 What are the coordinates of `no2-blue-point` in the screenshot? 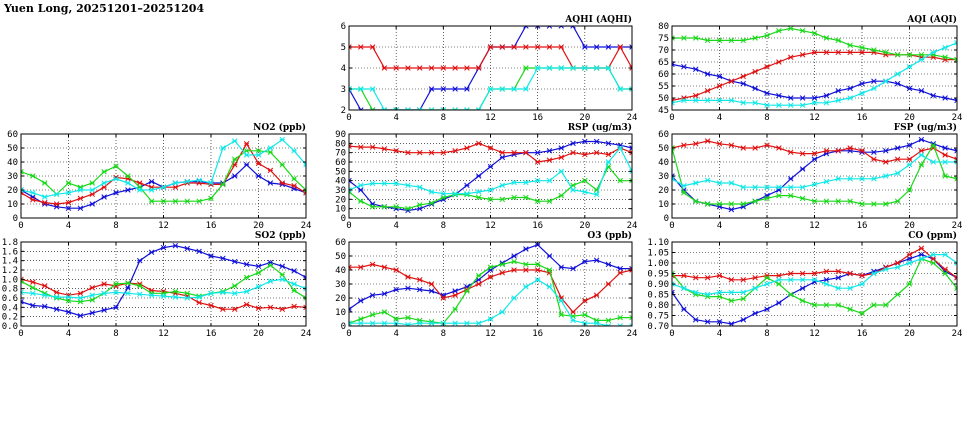 It's located at (258, 176).